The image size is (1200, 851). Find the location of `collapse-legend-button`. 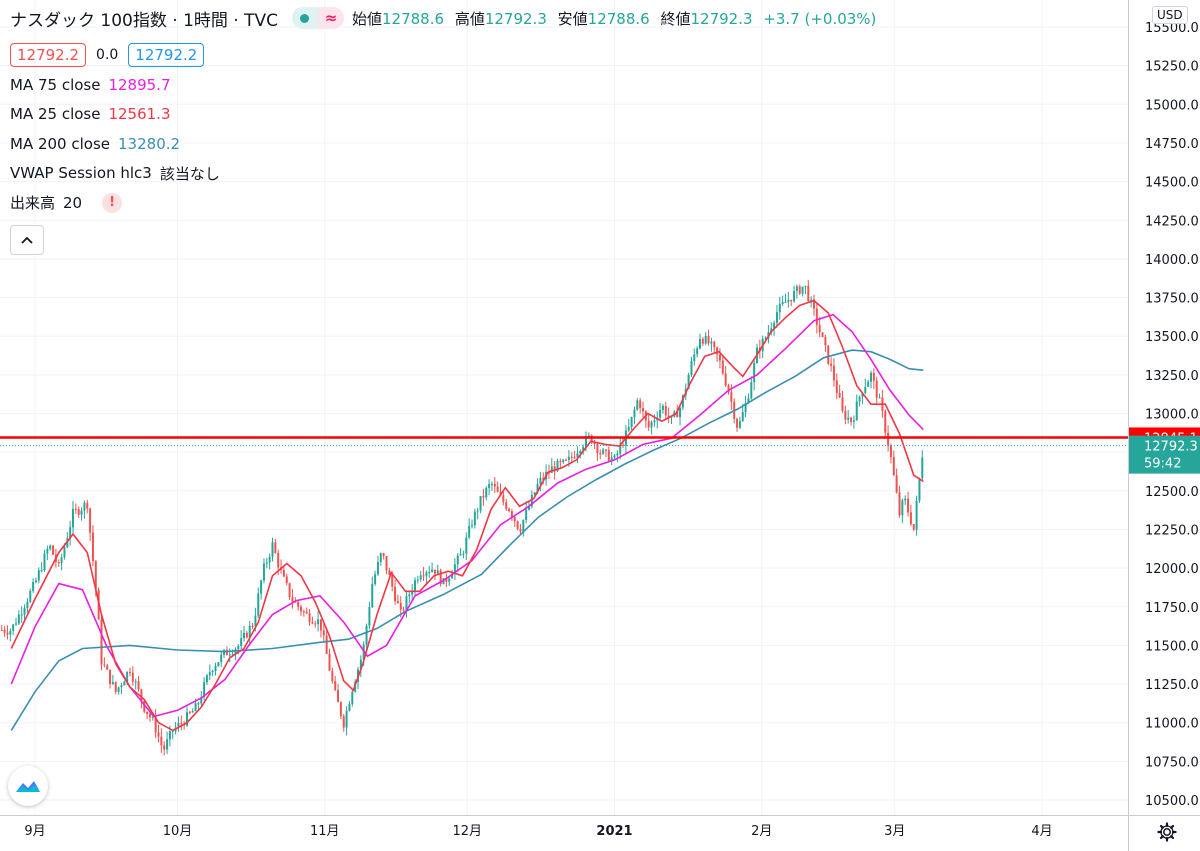

collapse-legend-button is located at coordinates (27, 240).